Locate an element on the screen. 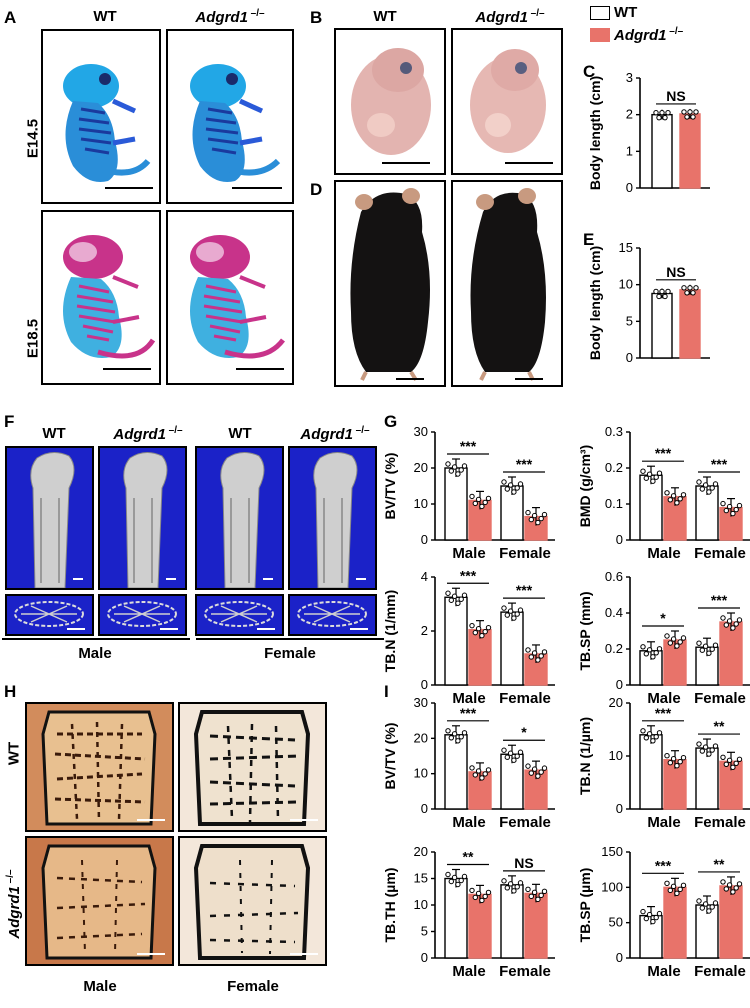 The image size is (750, 1008). h-male-wt-image is located at coordinates (99, 767).